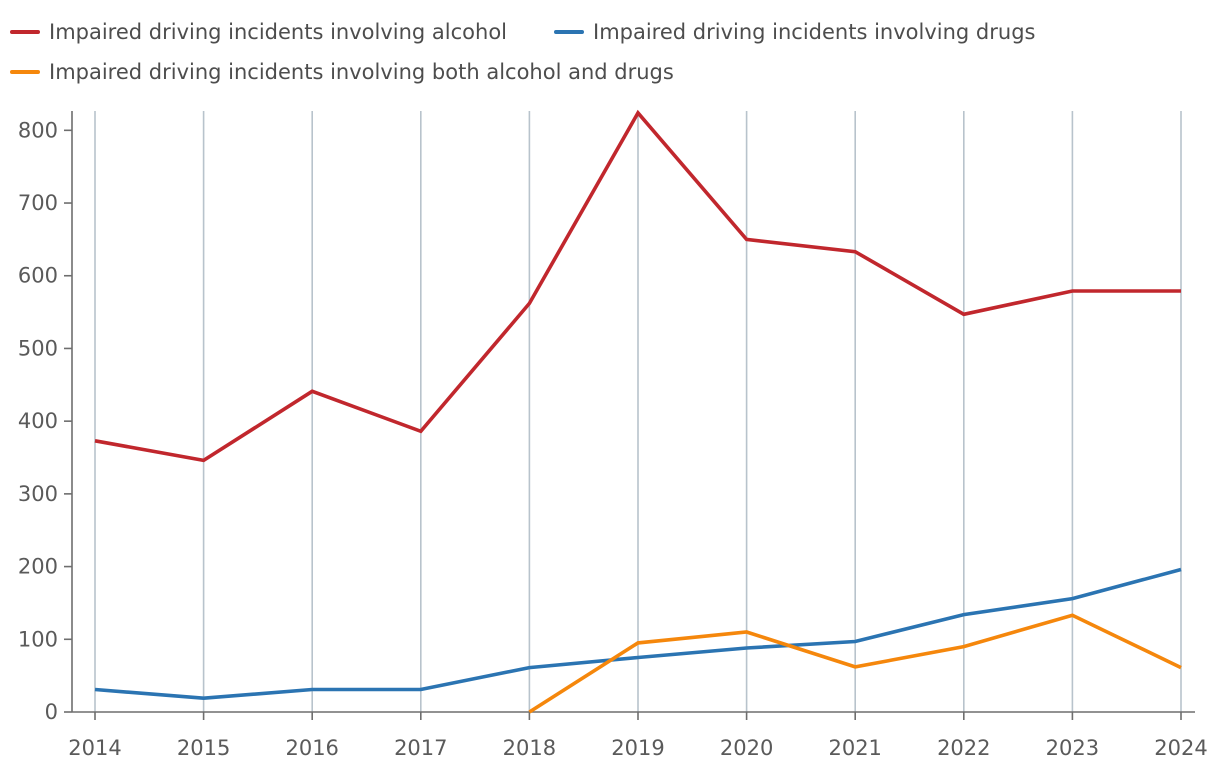 The width and height of the screenshot is (1220, 772). What do you see at coordinates (312, 689) in the screenshot?
I see `series-2-point-2016` at bounding box center [312, 689].